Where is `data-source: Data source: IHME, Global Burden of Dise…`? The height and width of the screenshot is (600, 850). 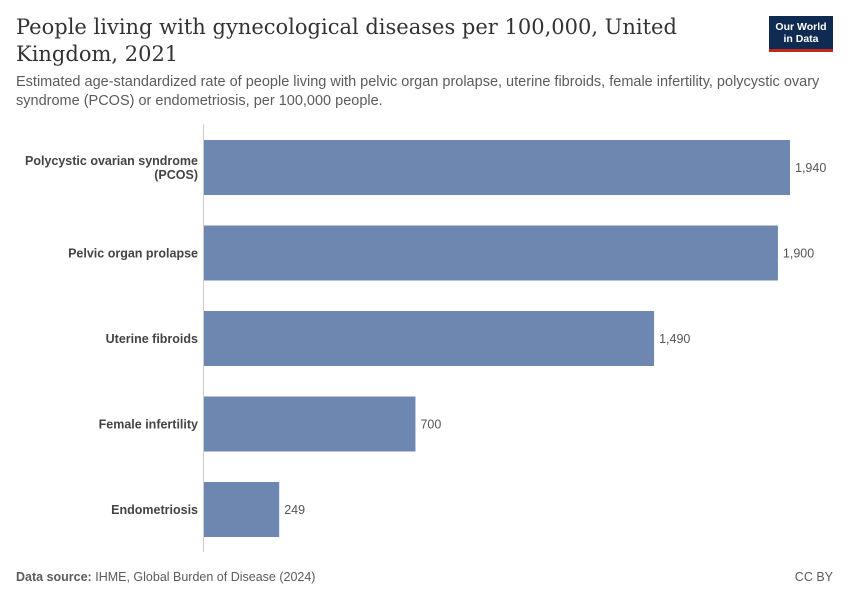
data-source: Data source: IHME, Global Burden of Dise… is located at coordinates (165, 577).